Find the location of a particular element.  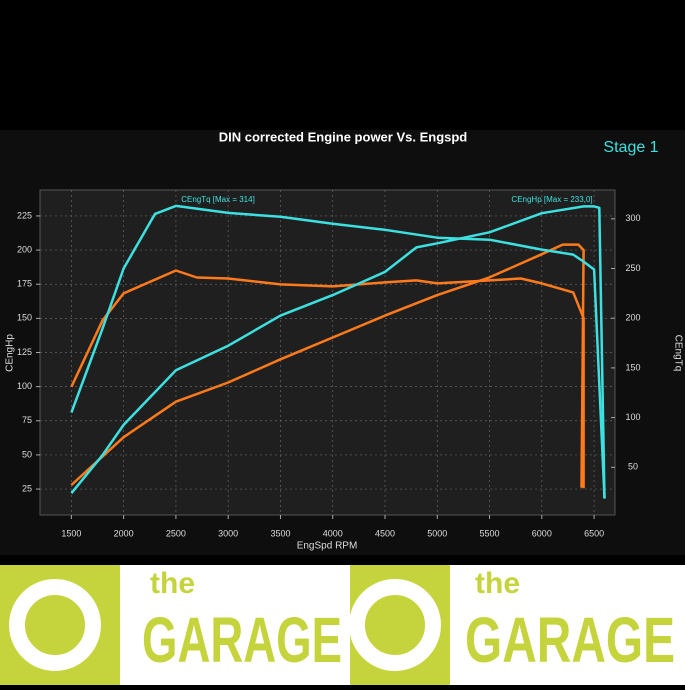

x-tick-label: 5500 is located at coordinates (490, 533).